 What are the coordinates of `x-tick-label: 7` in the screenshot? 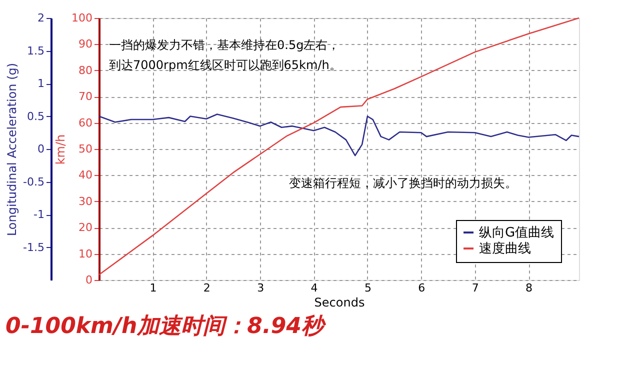 It's located at (475, 288).